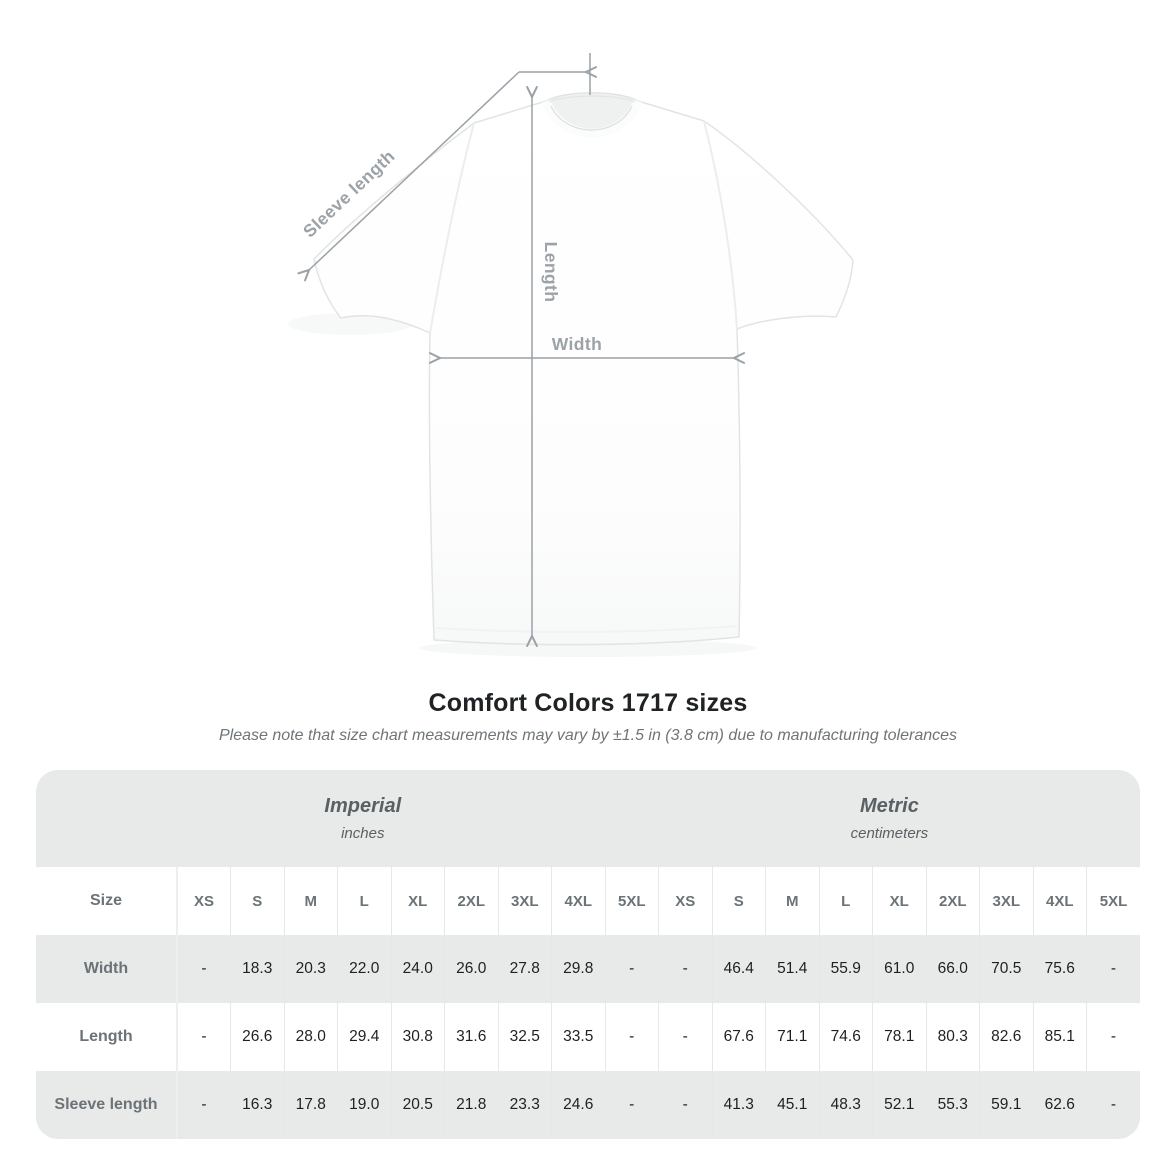 Image resolution: width=1176 pixels, height=1176 pixels. I want to click on metric-unit: centimeters, so click(889, 833).